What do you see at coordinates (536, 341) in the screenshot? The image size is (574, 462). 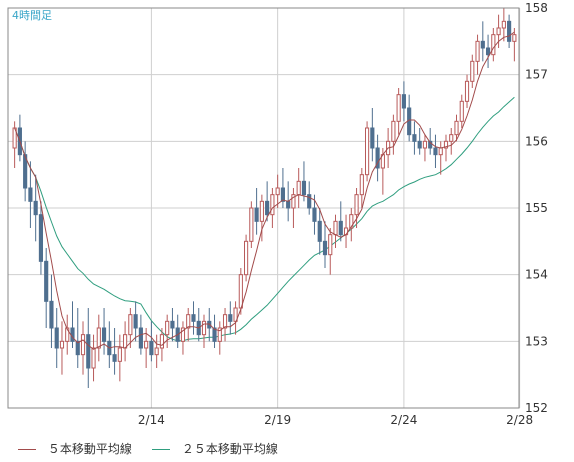 I see `y-tick-label: 153` at bounding box center [536, 341].